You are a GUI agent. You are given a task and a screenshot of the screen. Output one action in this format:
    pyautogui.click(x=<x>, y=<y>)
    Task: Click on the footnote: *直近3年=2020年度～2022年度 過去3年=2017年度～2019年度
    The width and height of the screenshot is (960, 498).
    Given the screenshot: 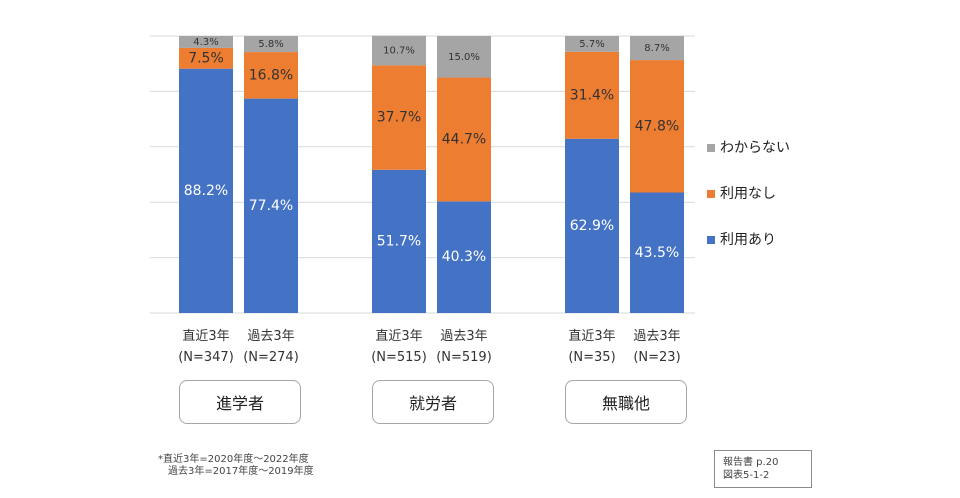 What is the action you would take?
    pyautogui.click(x=236, y=466)
    